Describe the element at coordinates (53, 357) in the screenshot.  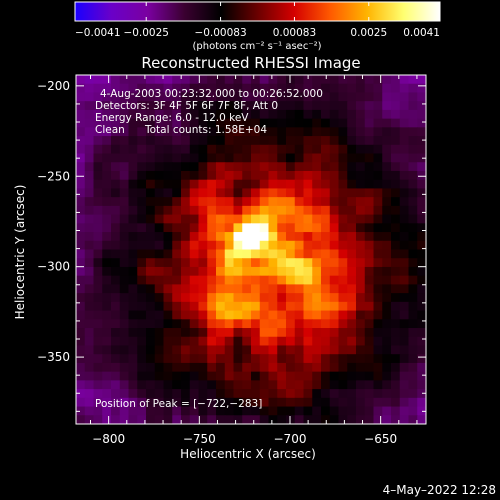
I see `y-tick-label: −350` at that location.